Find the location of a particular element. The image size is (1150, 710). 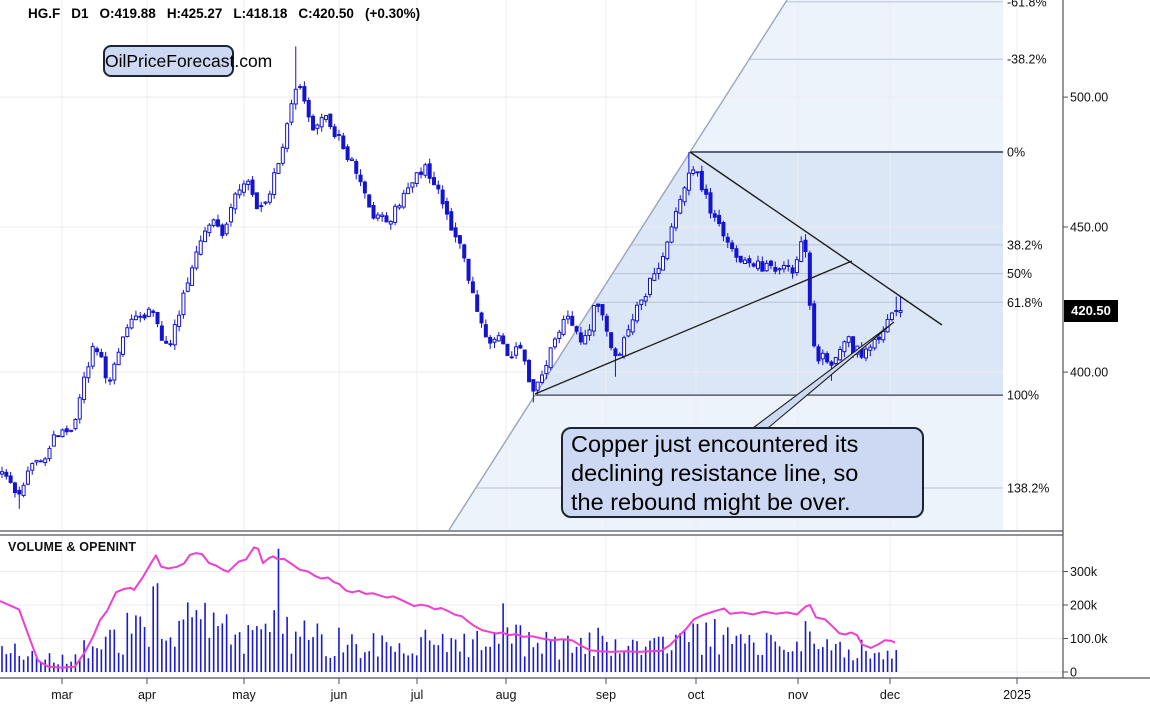

month-label: aug is located at coordinates (506, 695).